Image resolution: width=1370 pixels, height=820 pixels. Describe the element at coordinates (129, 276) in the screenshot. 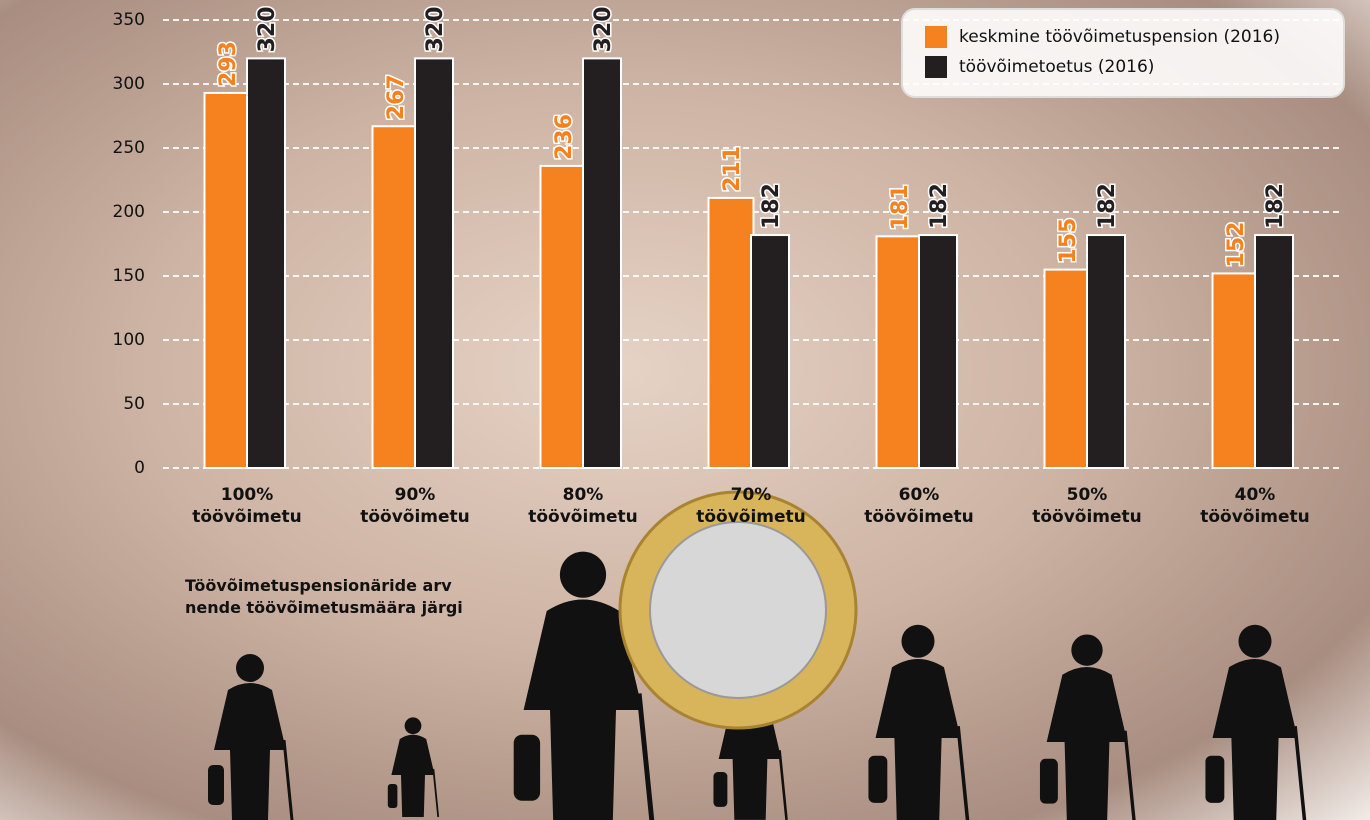

I see `y-tick-label: 150` at that location.